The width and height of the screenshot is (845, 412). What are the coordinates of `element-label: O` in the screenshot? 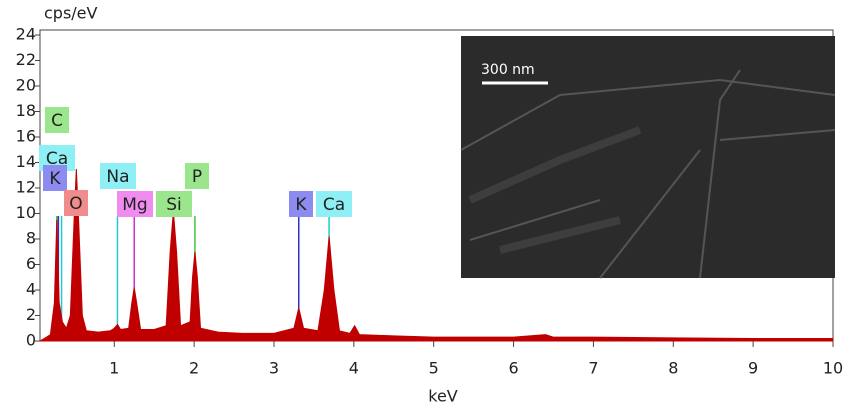 It's located at (75, 204).